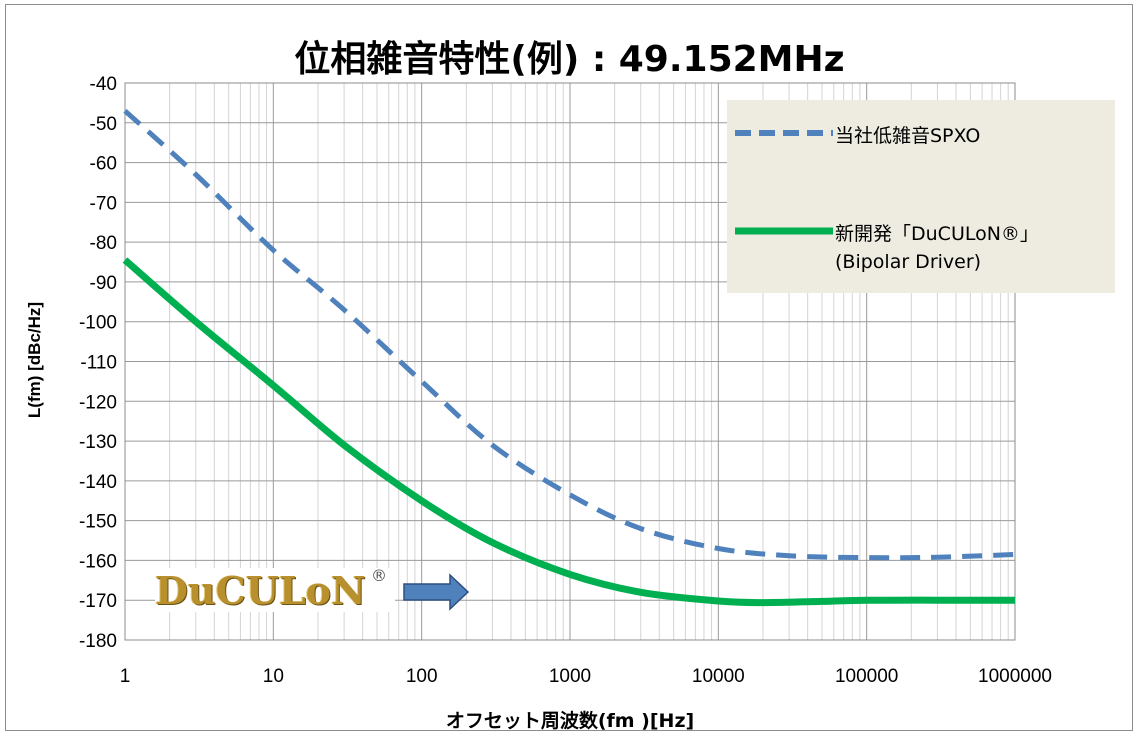  Describe the element at coordinates (718, 676) in the screenshot. I see `x-tick-label: 10000` at that location.